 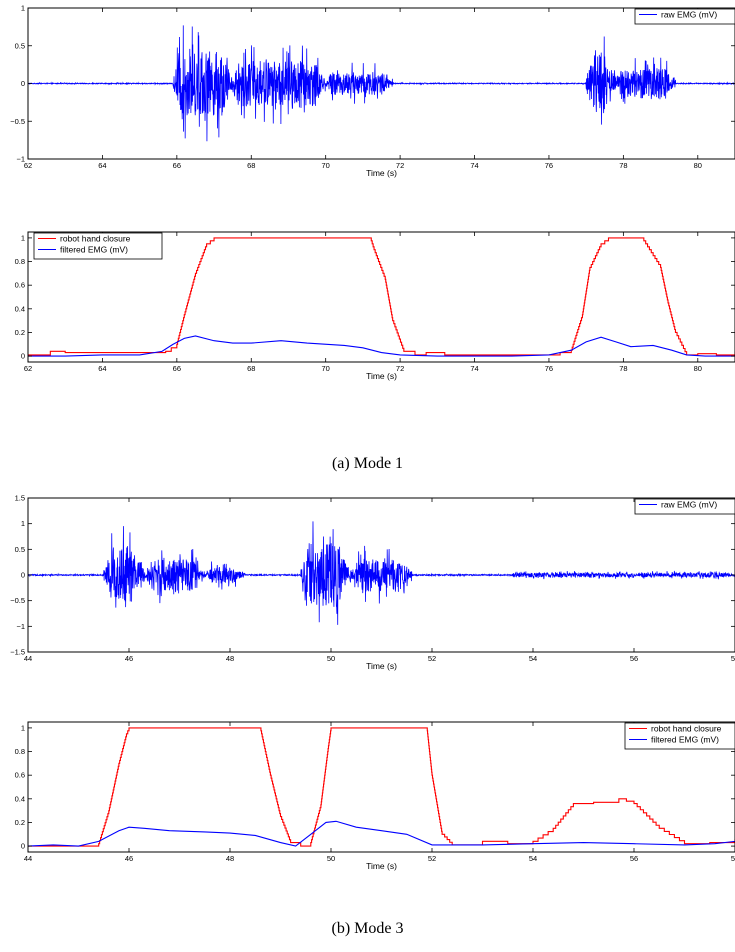 What do you see at coordinates (367, 928) in the screenshot?
I see `caption-mode-3: (b) Mode 3` at bounding box center [367, 928].